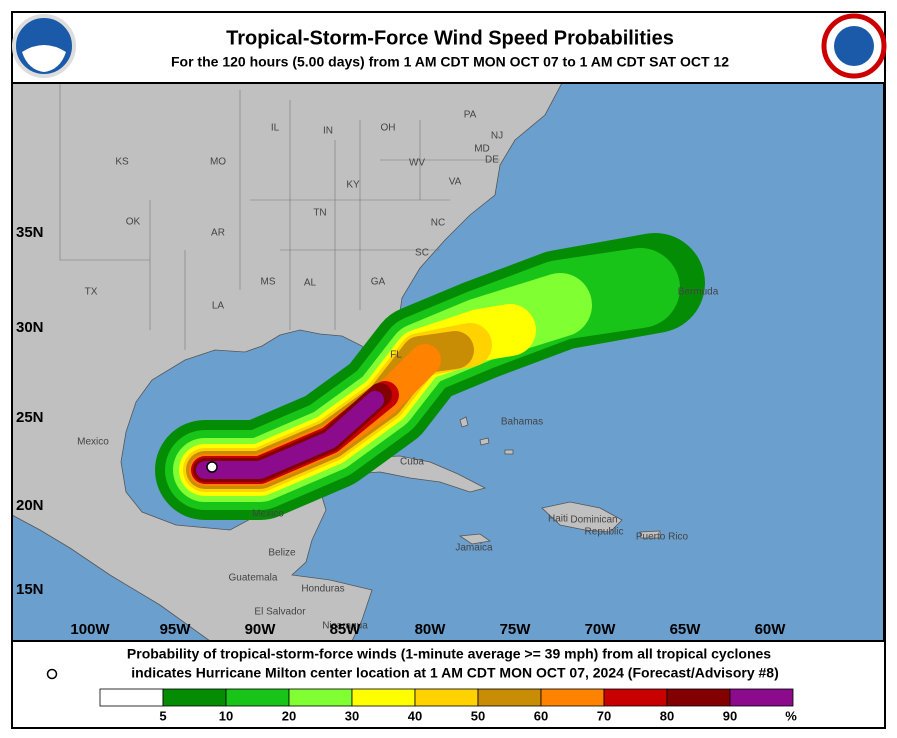 The width and height of the screenshot is (897, 738). Describe the element at coordinates (226, 715) in the screenshot. I see `legend-tick: 10` at that location.